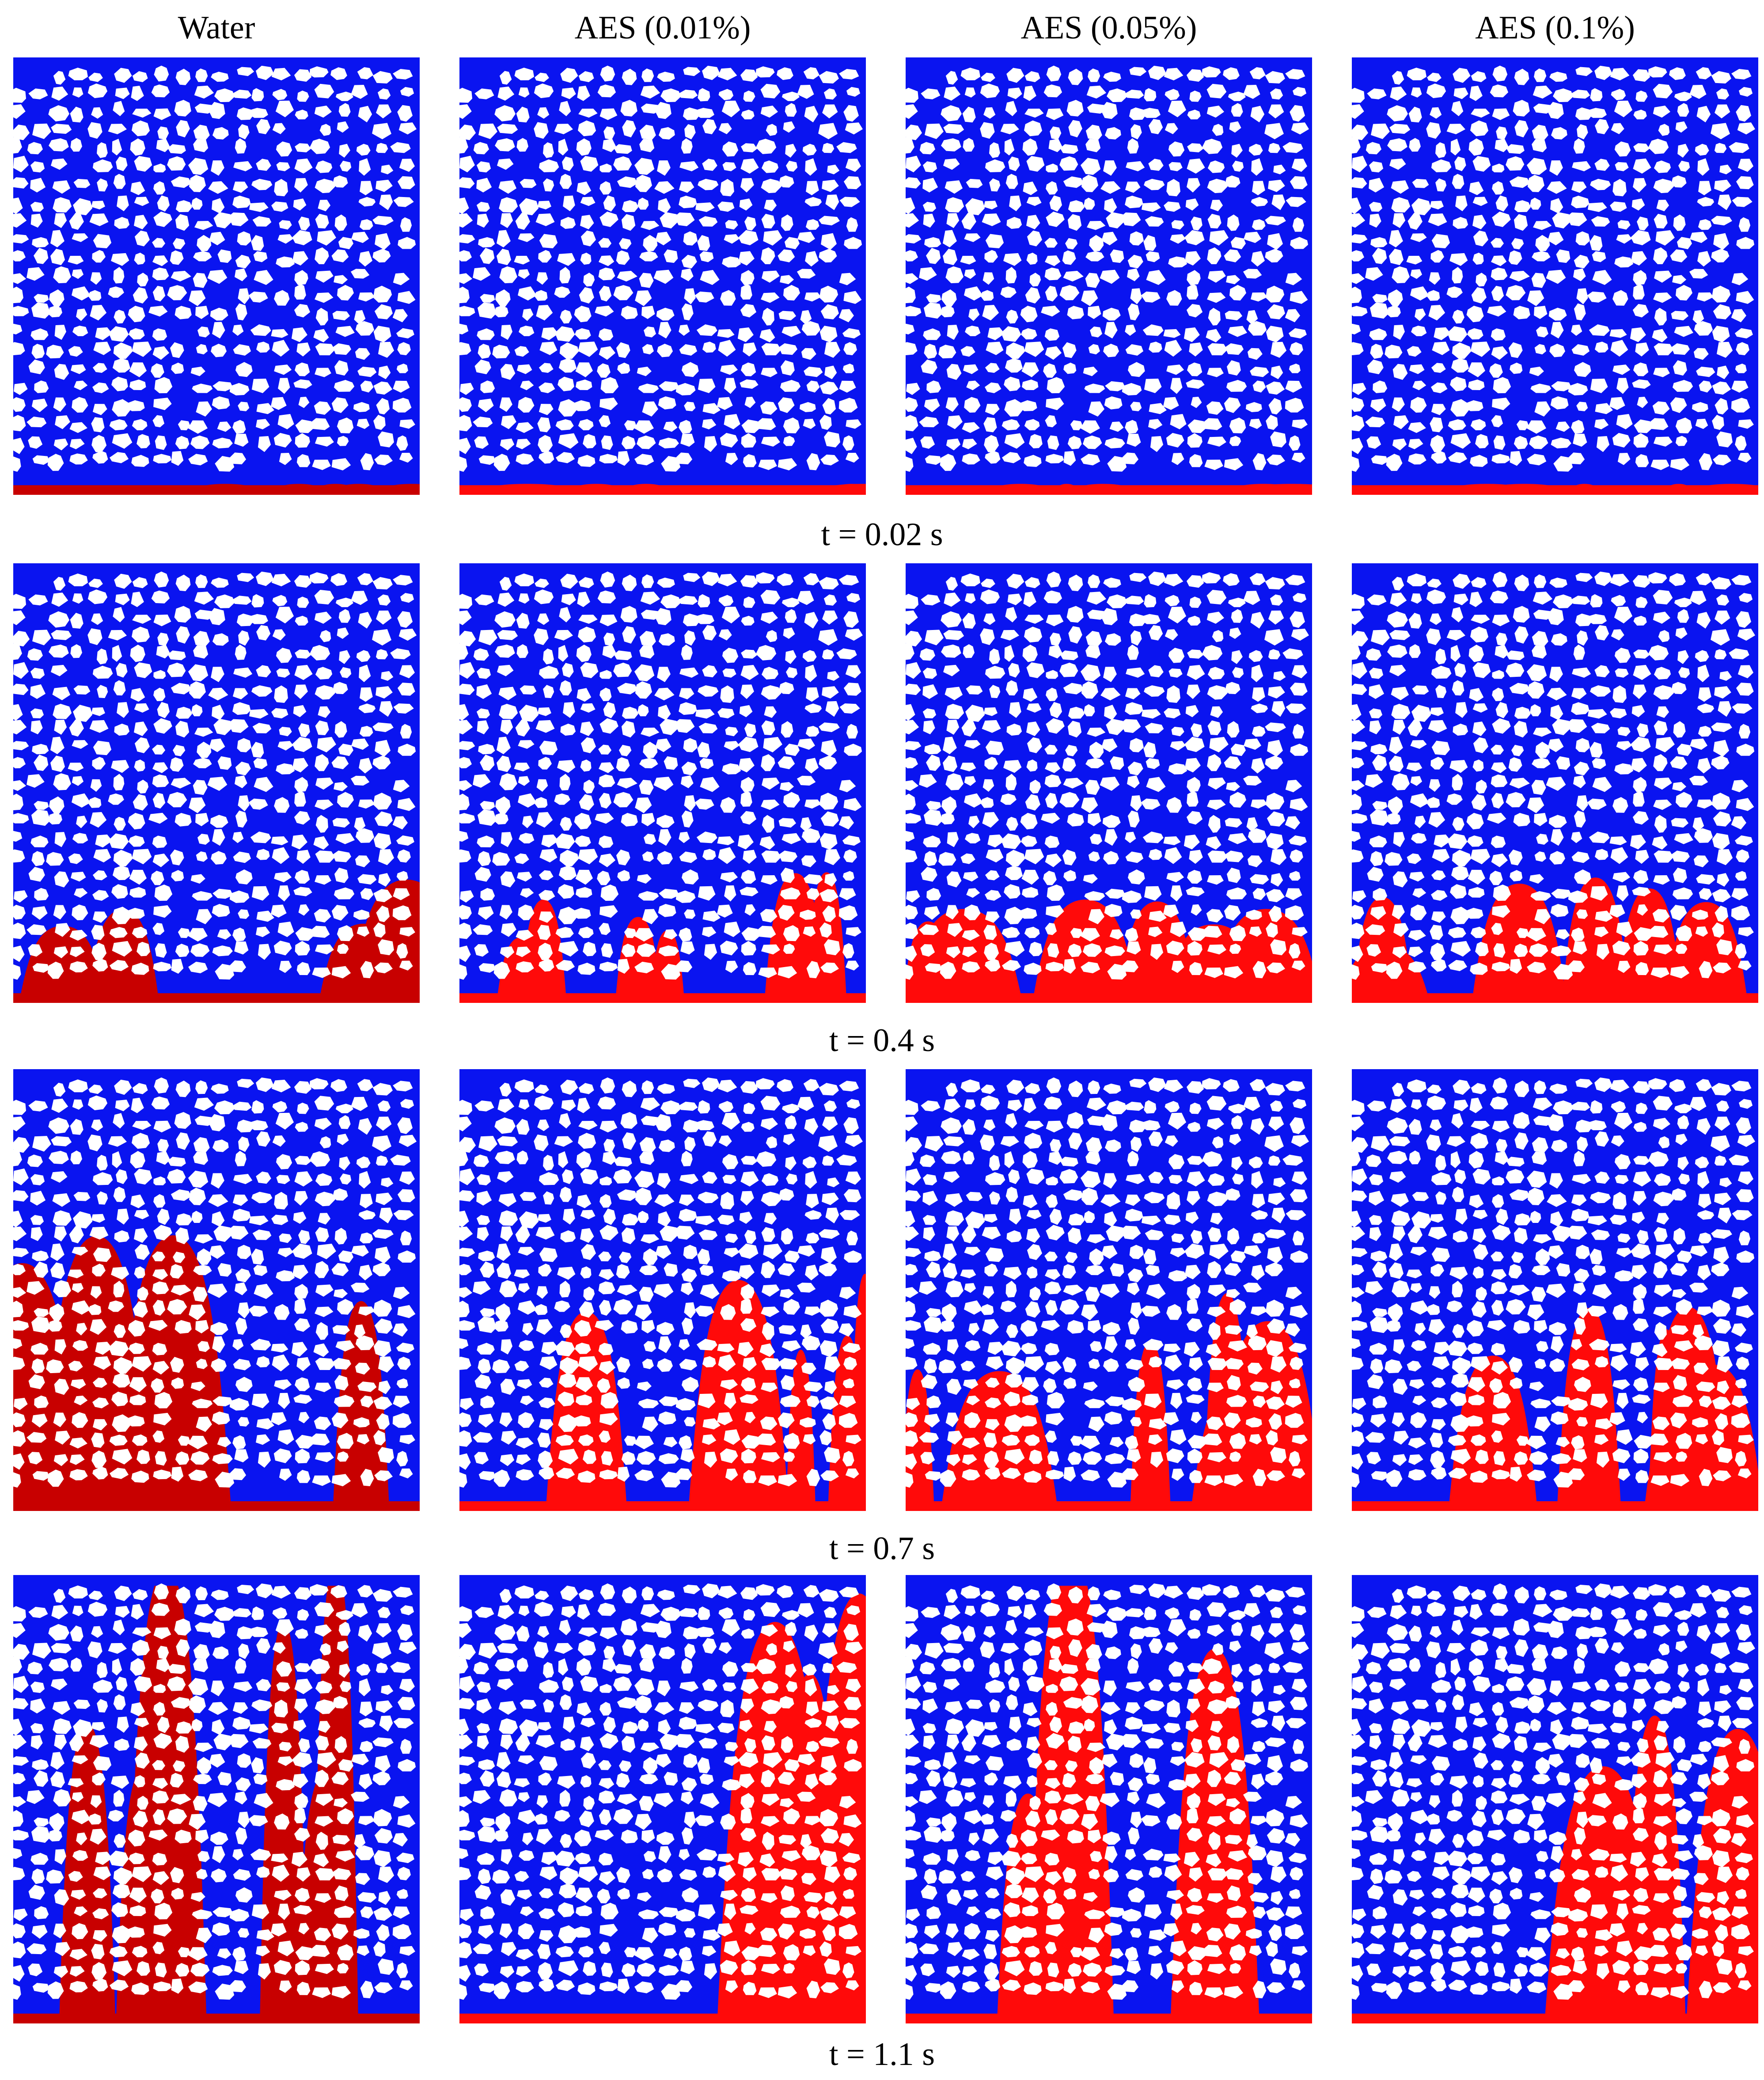 Image resolution: width=1764 pixels, height=2080 pixels. I want to click on simulation-panel-r0-c1, so click(662, 276).